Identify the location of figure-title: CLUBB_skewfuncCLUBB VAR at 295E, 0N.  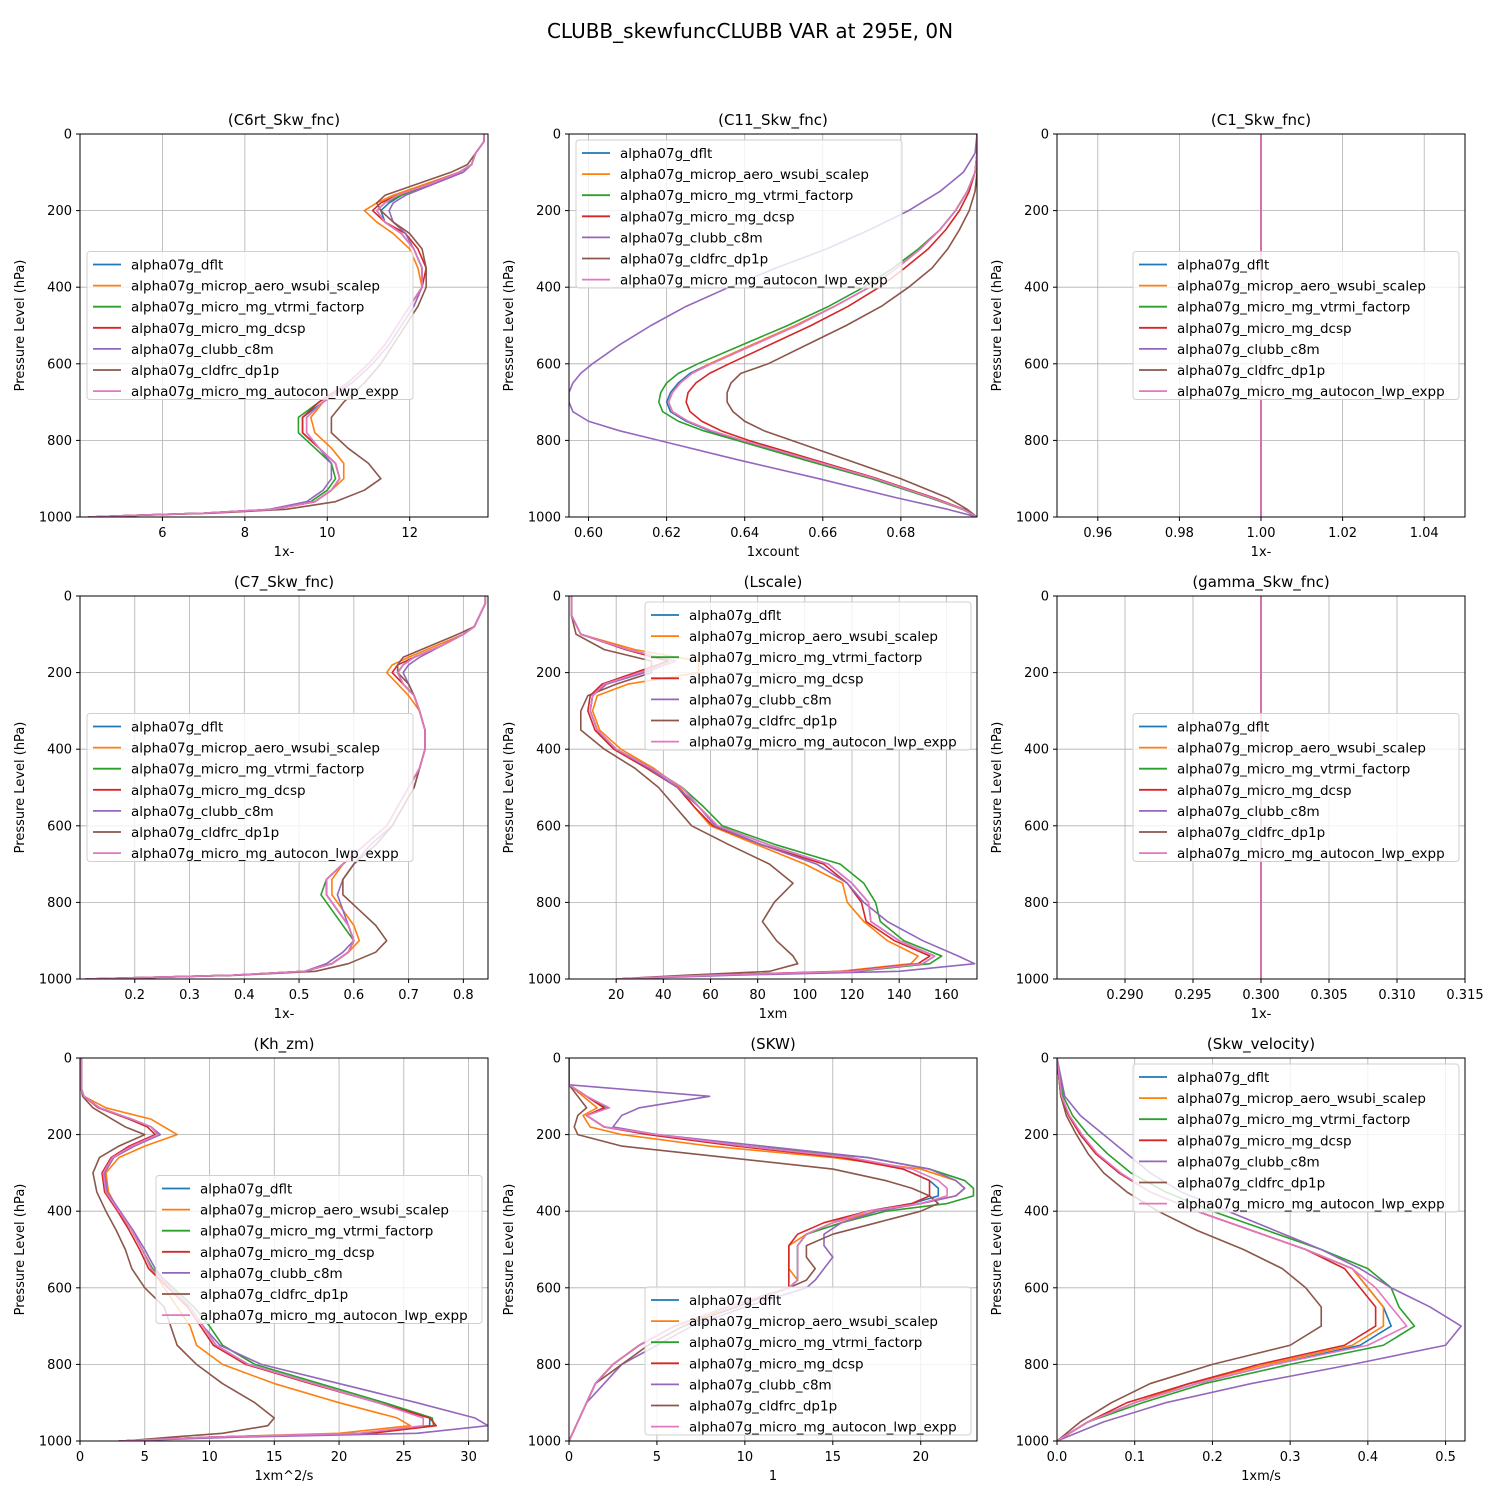
(750, 31).